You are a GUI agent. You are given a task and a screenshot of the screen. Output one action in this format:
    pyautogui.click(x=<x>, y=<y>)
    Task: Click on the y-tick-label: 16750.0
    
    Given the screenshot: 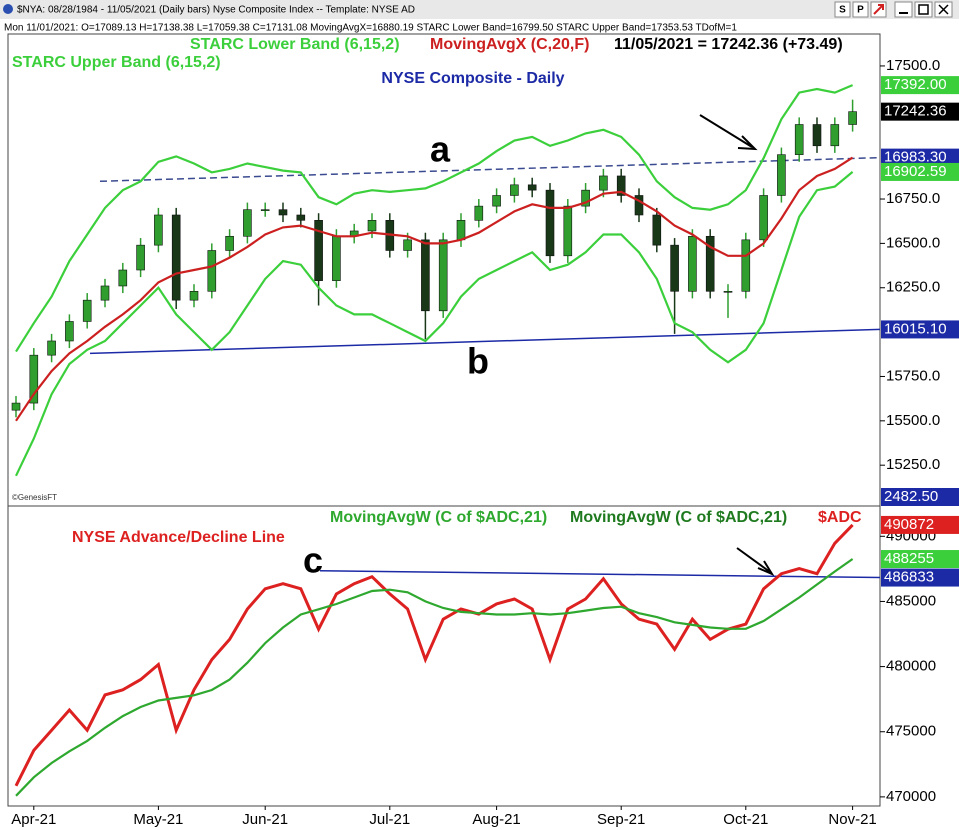 What is the action you would take?
    pyautogui.click(x=913, y=198)
    